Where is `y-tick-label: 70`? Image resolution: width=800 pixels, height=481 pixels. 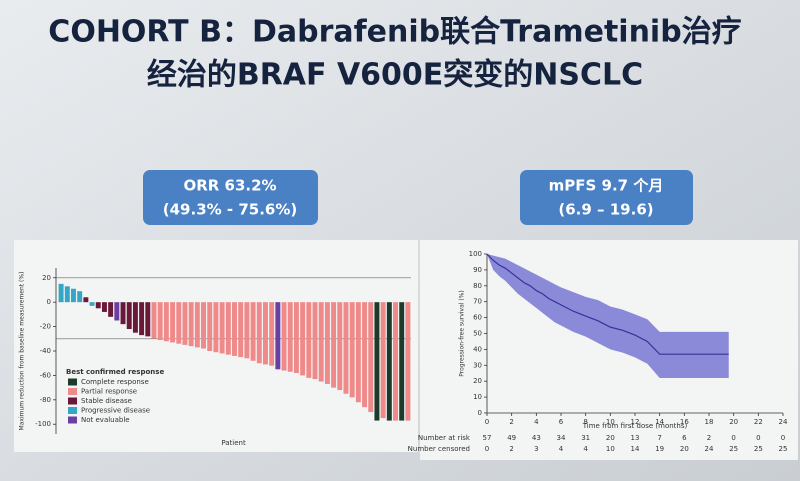
y-tick-label: 70 is located at coordinates (477, 302).